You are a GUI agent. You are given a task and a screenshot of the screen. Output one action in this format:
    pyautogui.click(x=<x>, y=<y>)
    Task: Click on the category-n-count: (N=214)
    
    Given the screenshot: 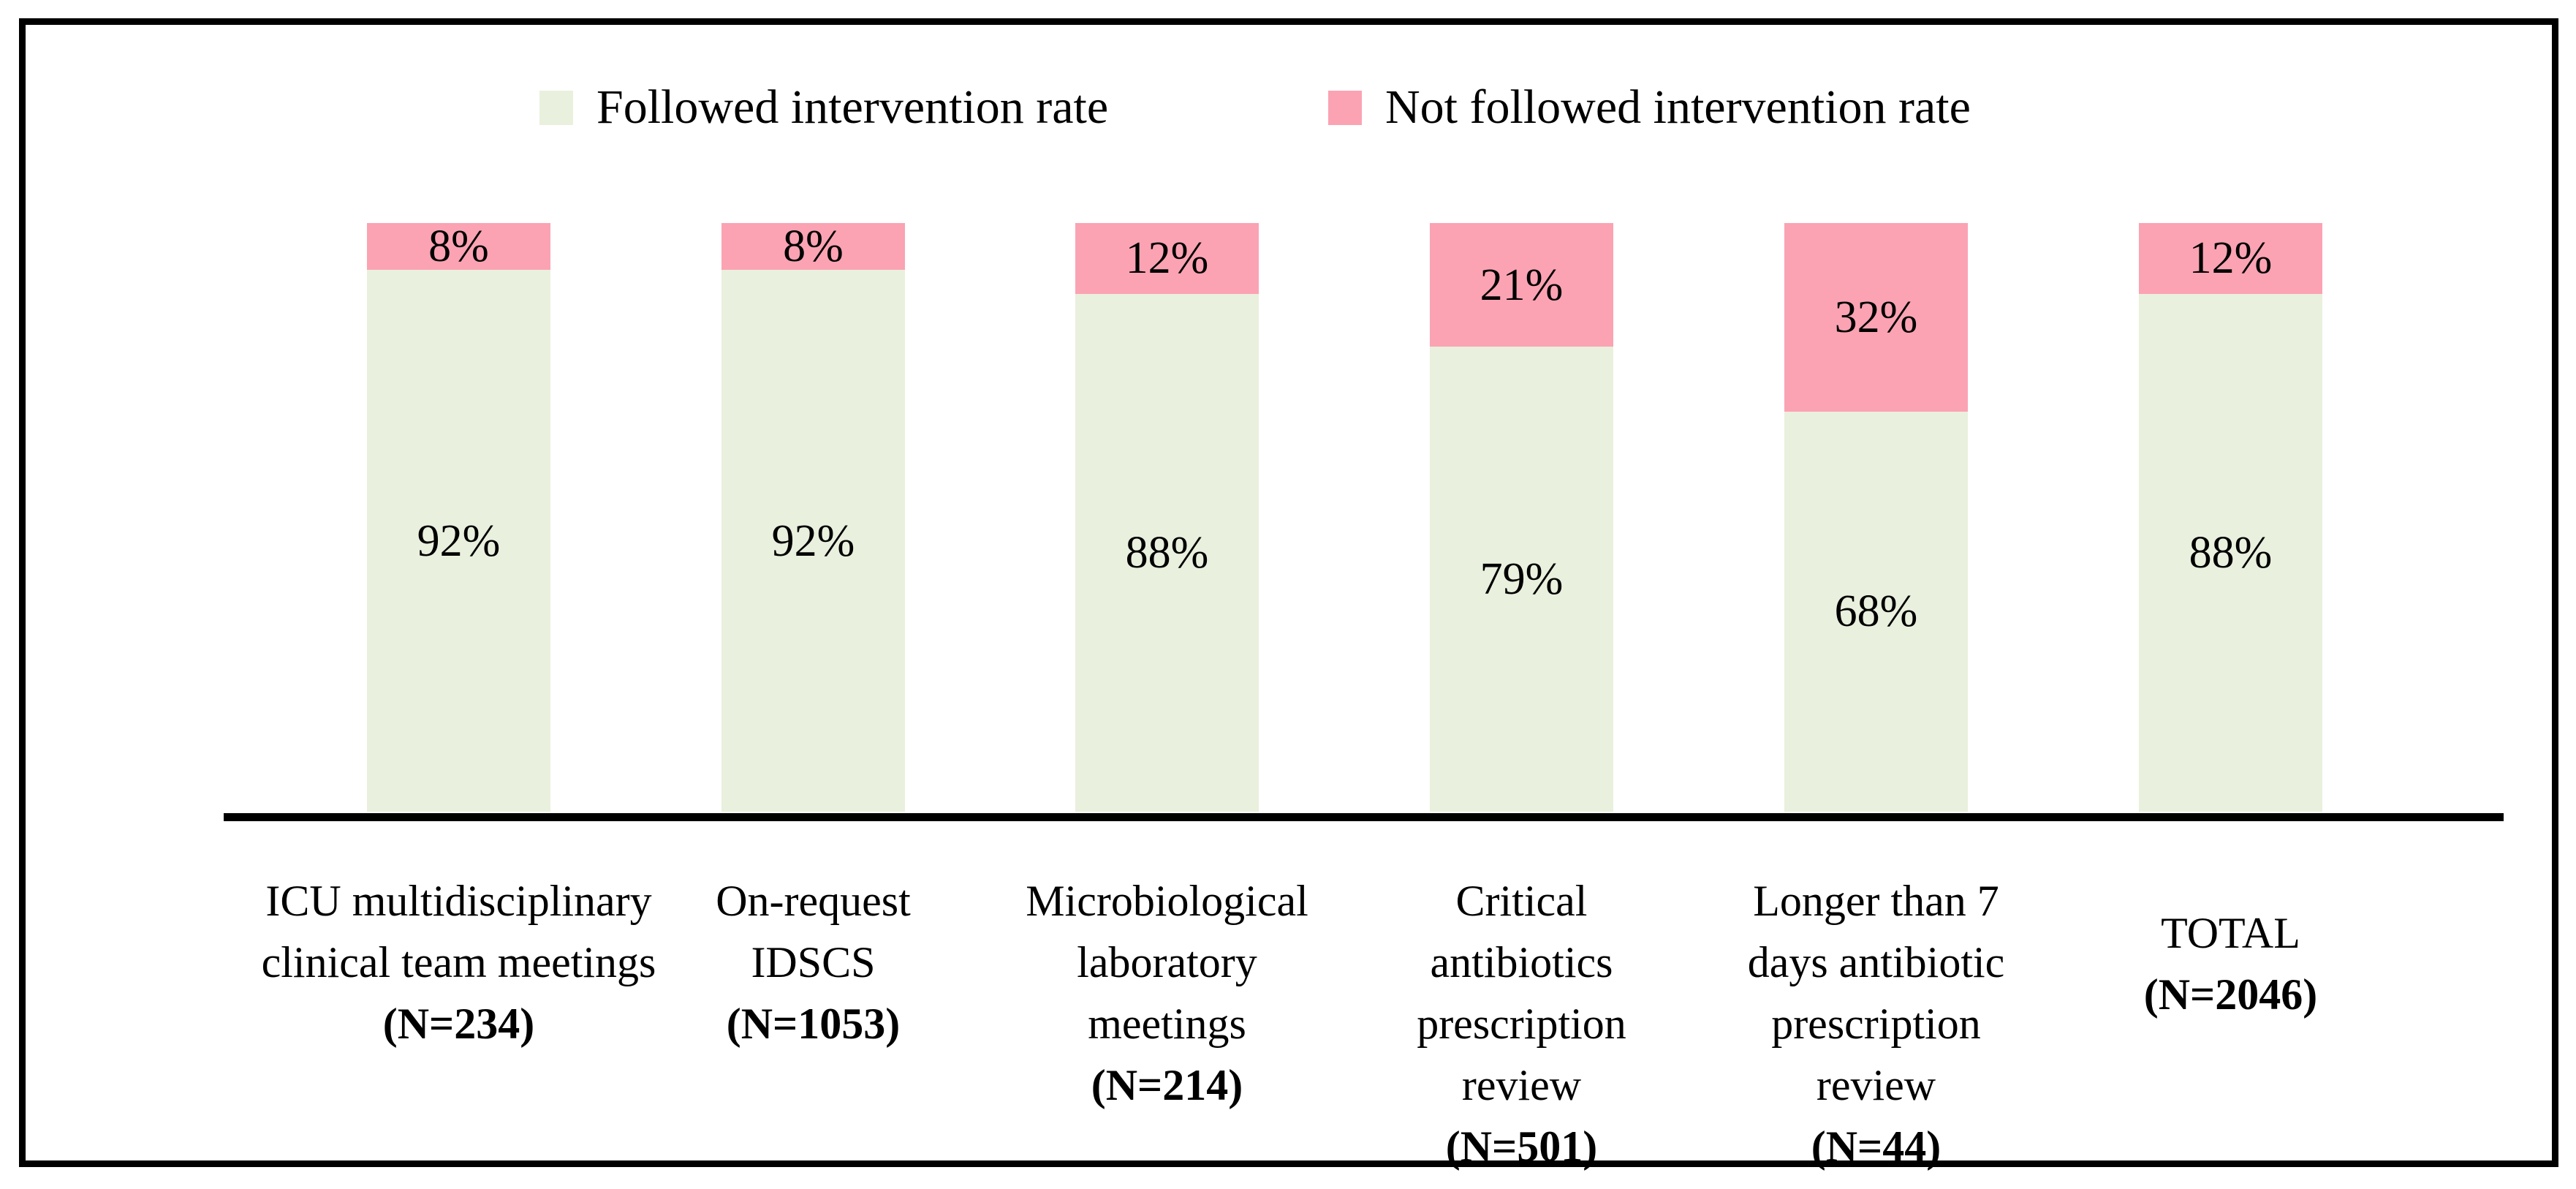 What is the action you would take?
    pyautogui.click(x=1167, y=1085)
    